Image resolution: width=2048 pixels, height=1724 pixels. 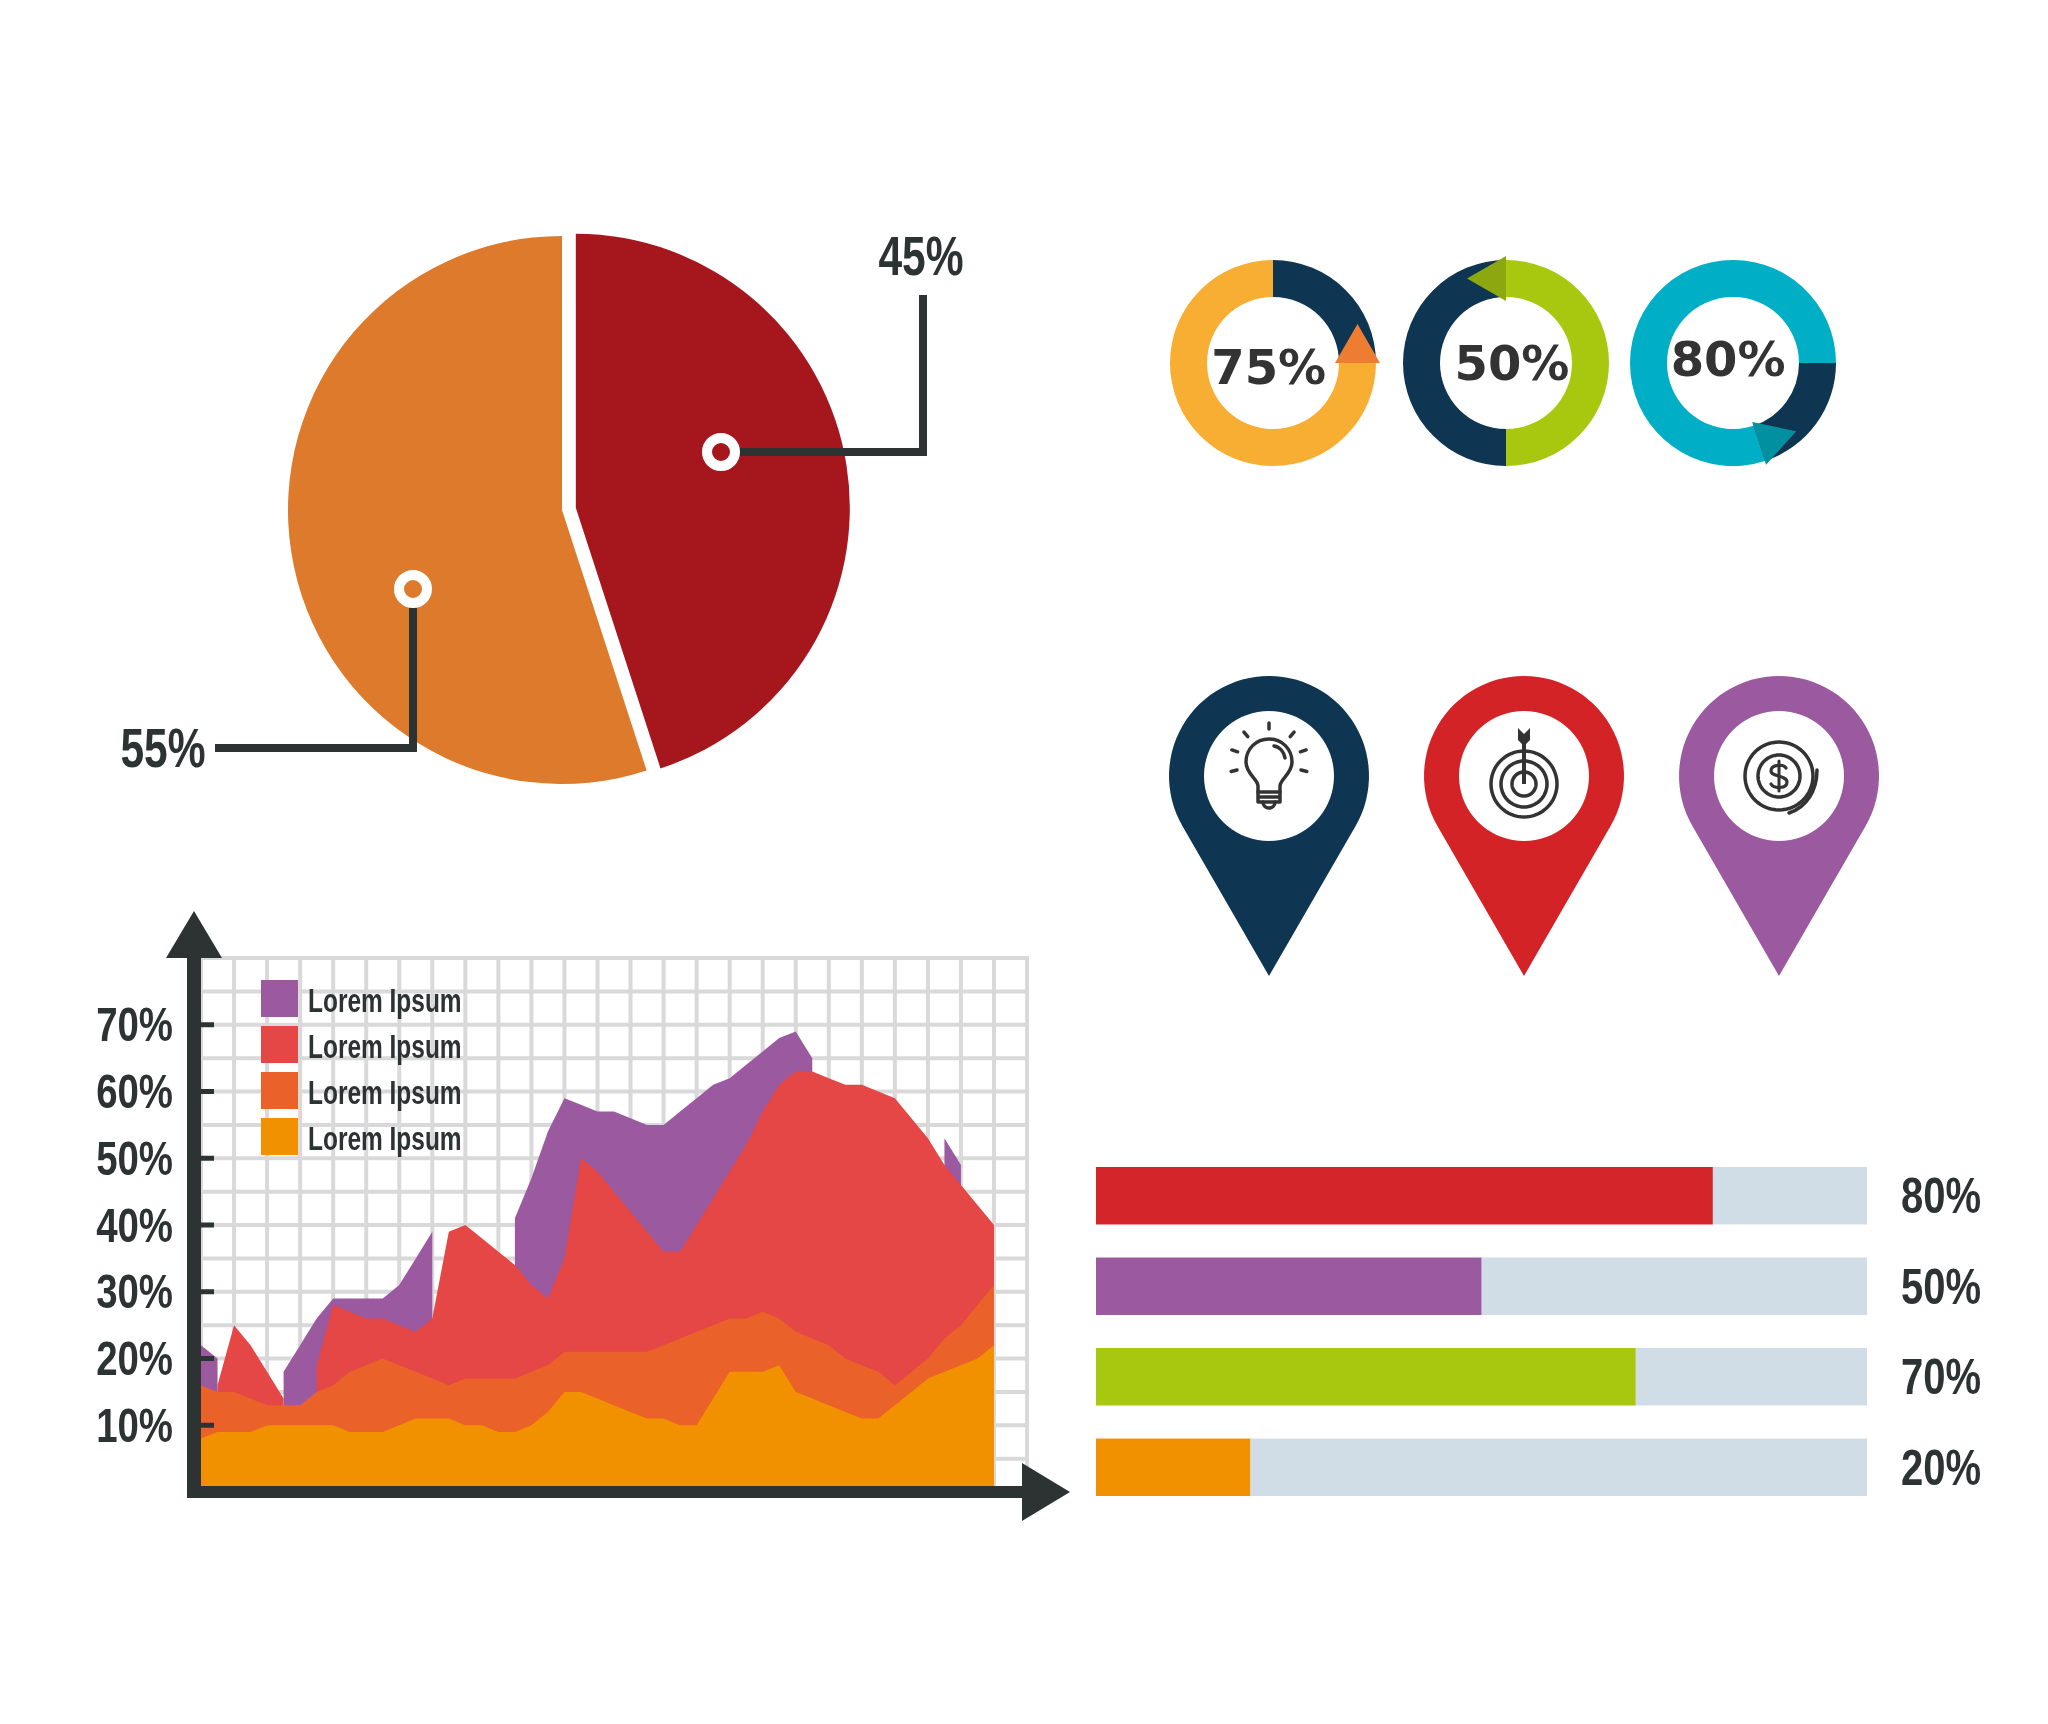 I want to click on y-tick-label: 30%, so click(x=134, y=1292).